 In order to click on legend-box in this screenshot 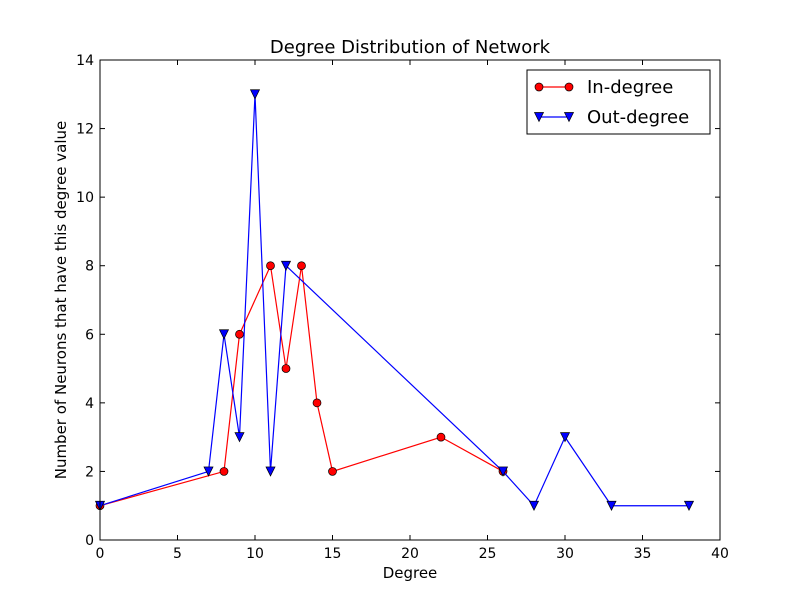, I will do `click(618, 102)`.